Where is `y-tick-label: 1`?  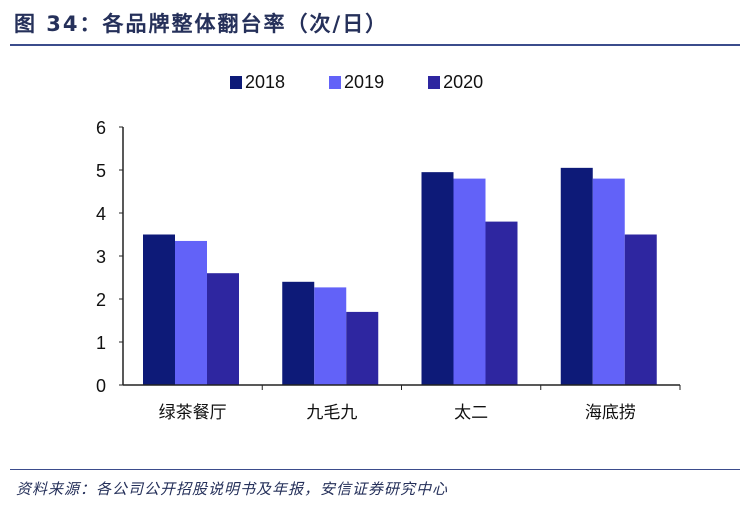
y-tick-label: 1 is located at coordinates (101, 343).